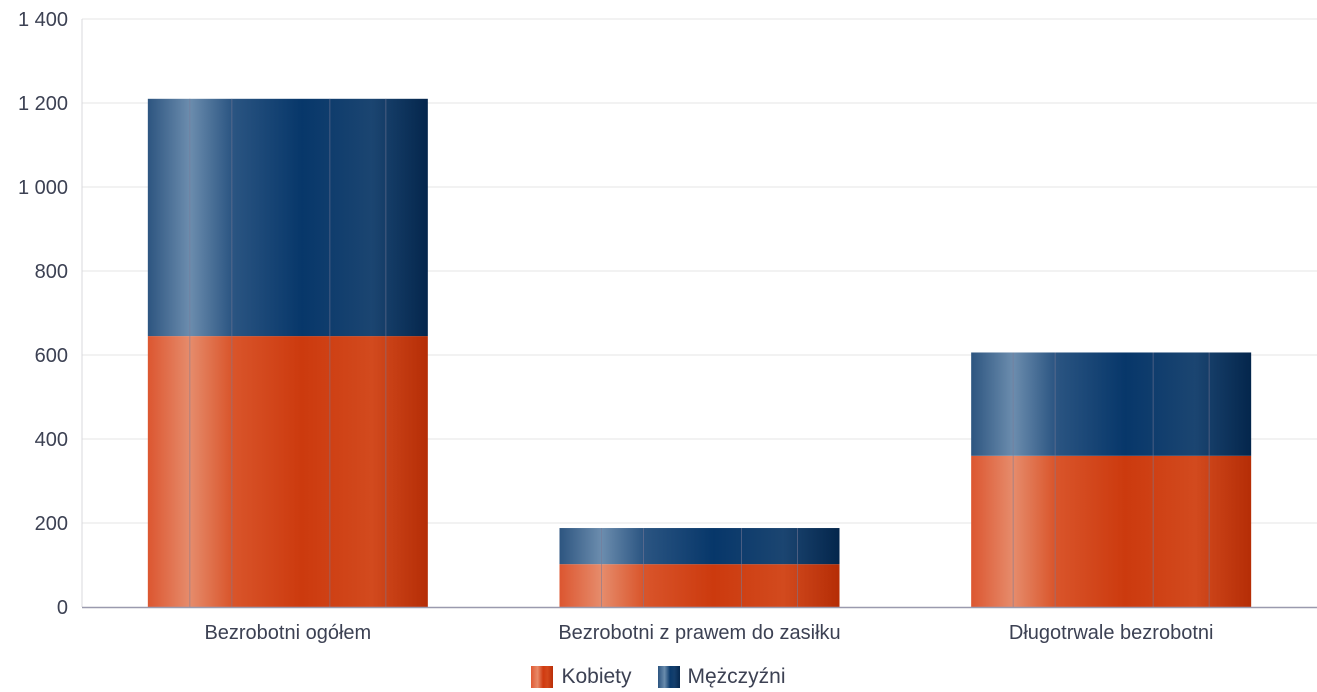 The height and width of the screenshot is (692, 1317). What do you see at coordinates (51, 524) in the screenshot?
I see `y-tick-label: 200` at bounding box center [51, 524].